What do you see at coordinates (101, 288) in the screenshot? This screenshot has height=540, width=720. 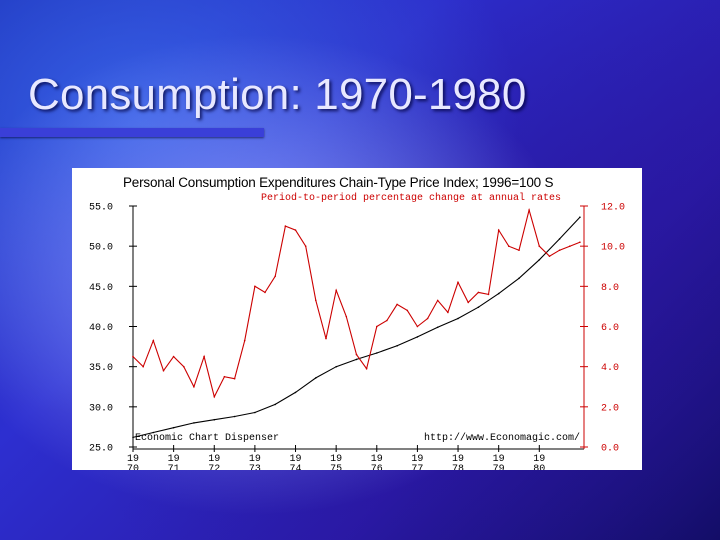 I see `left-axis-tick-label: 45.0` at bounding box center [101, 288].